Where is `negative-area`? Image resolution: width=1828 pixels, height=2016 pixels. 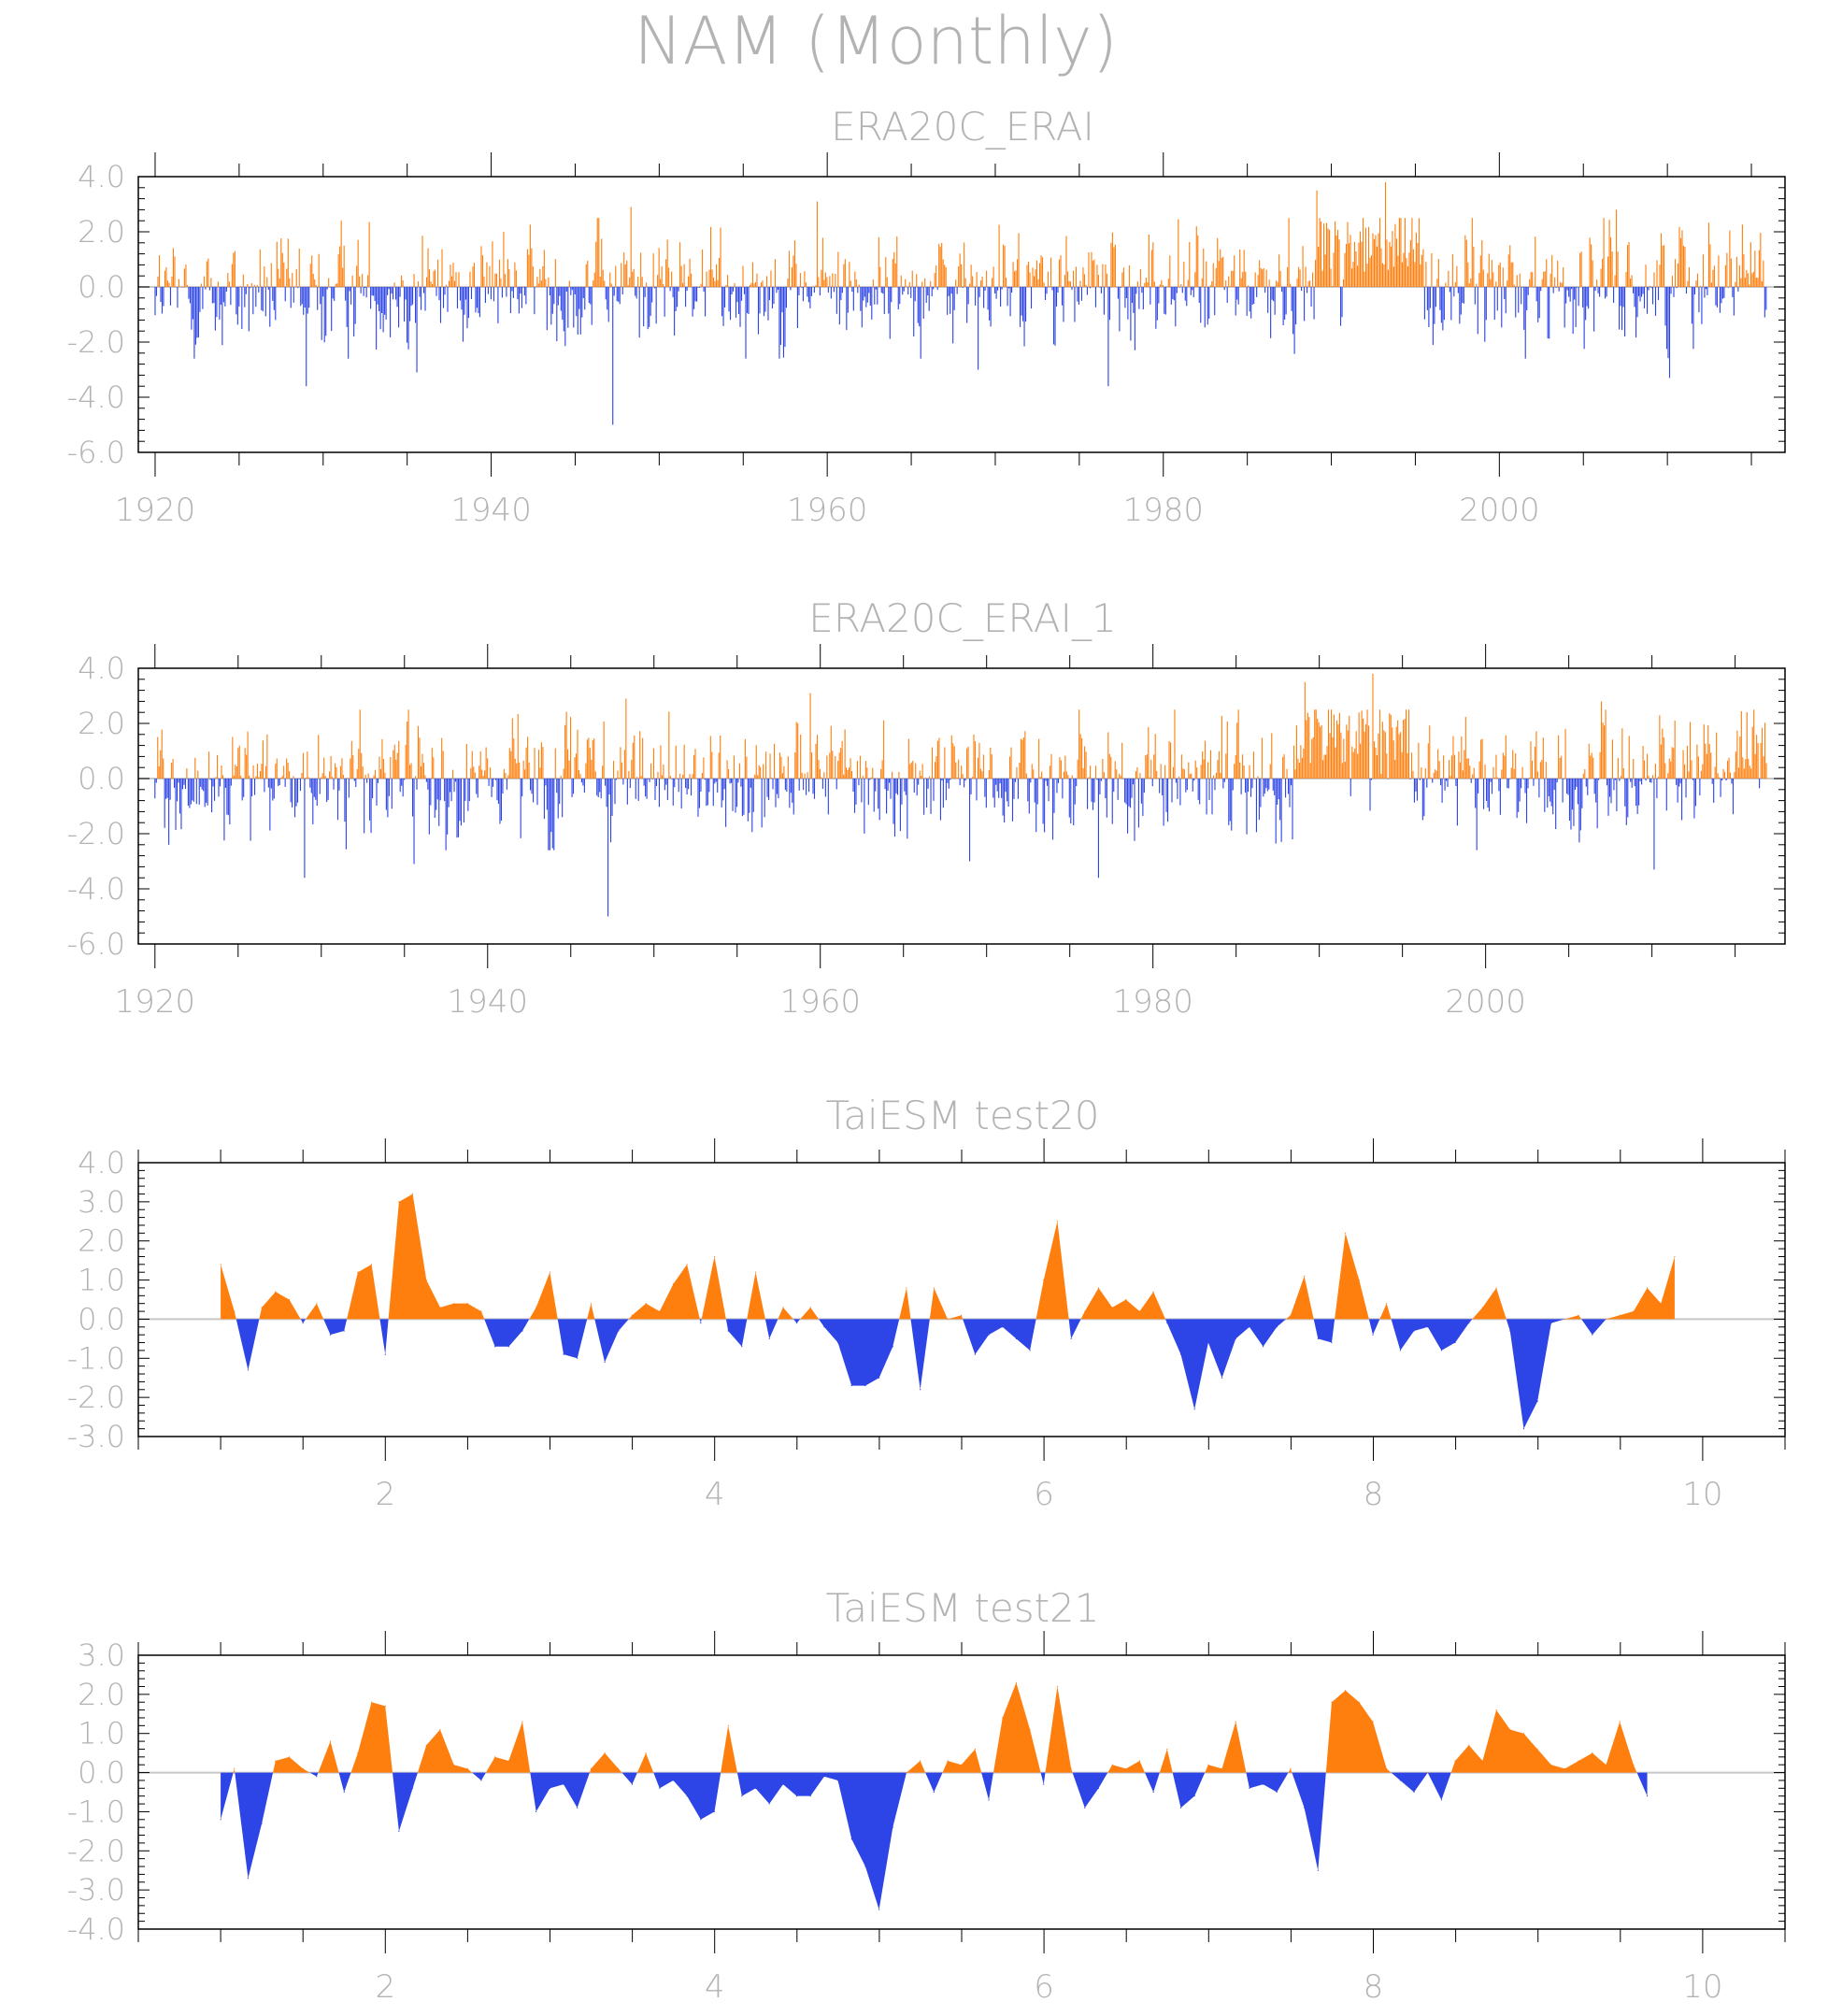 negative-area is located at coordinates (1374, 1328).